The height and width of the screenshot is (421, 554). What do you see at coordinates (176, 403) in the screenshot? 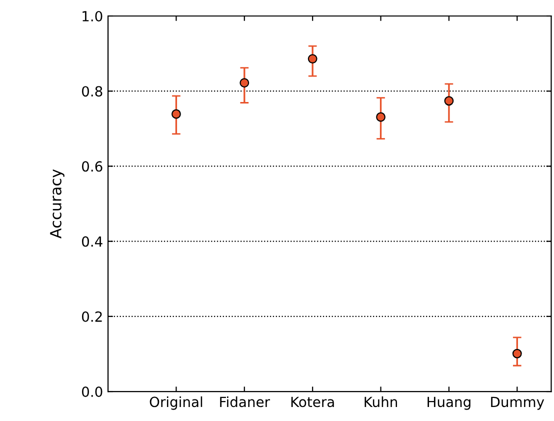
I see `x-tick-label: Original` at bounding box center [176, 403].